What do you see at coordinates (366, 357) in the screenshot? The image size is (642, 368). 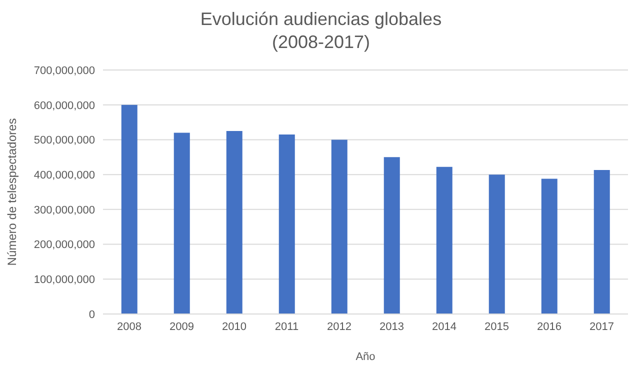 I see `x-axis-title: Año` at bounding box center [366, 357].